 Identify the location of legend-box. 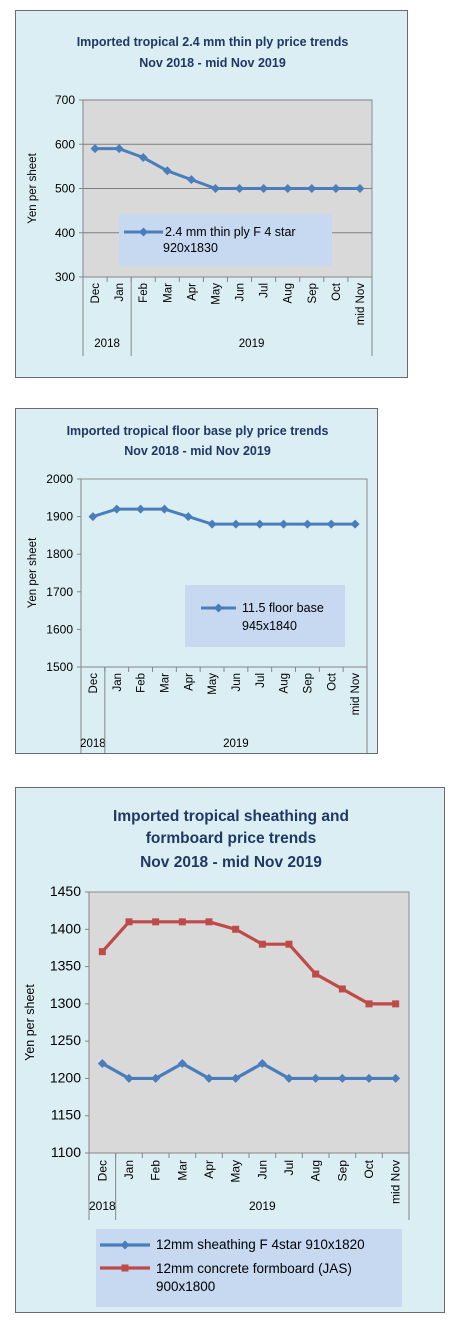
(265, 616).